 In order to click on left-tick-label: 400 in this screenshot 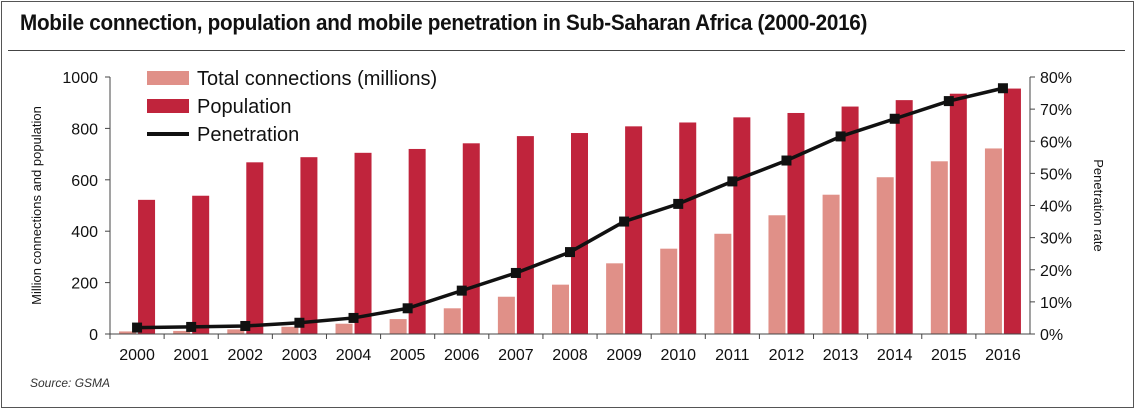, I will do `click(84, 232)`.